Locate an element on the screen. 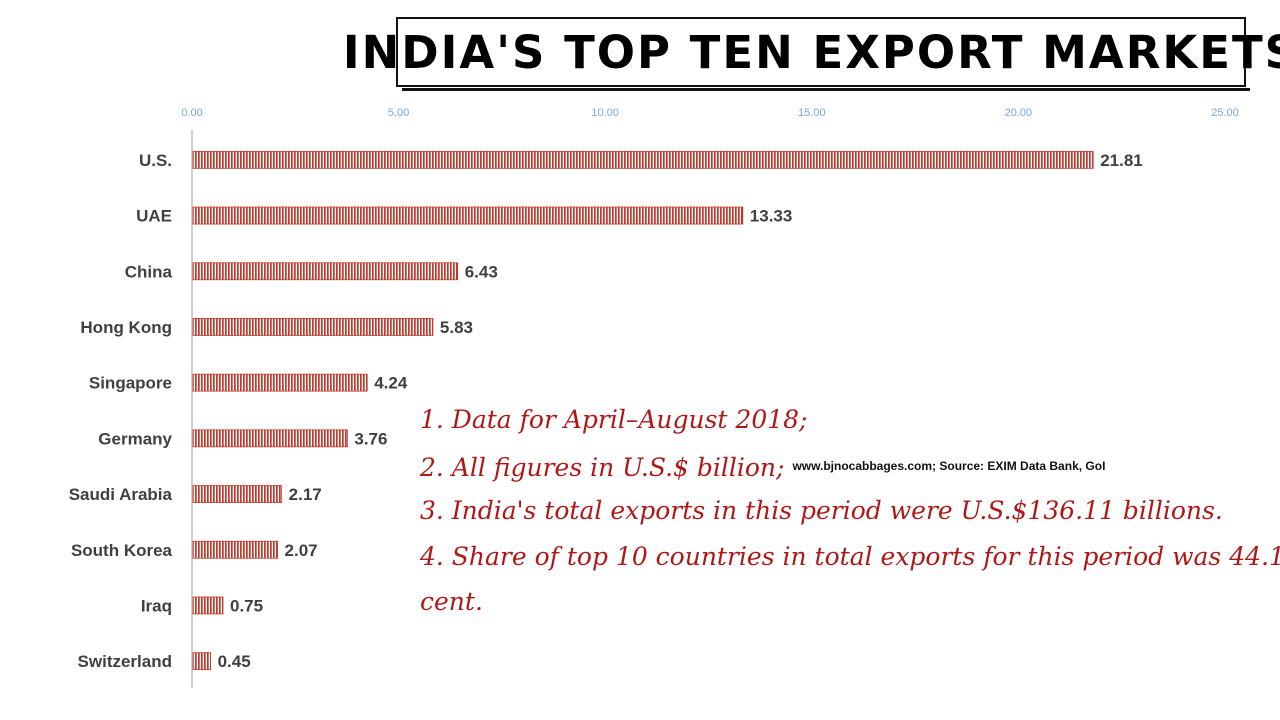  note-2-text: 2. All figures in U.S.$ billion; is located at coordinates (602, 467).